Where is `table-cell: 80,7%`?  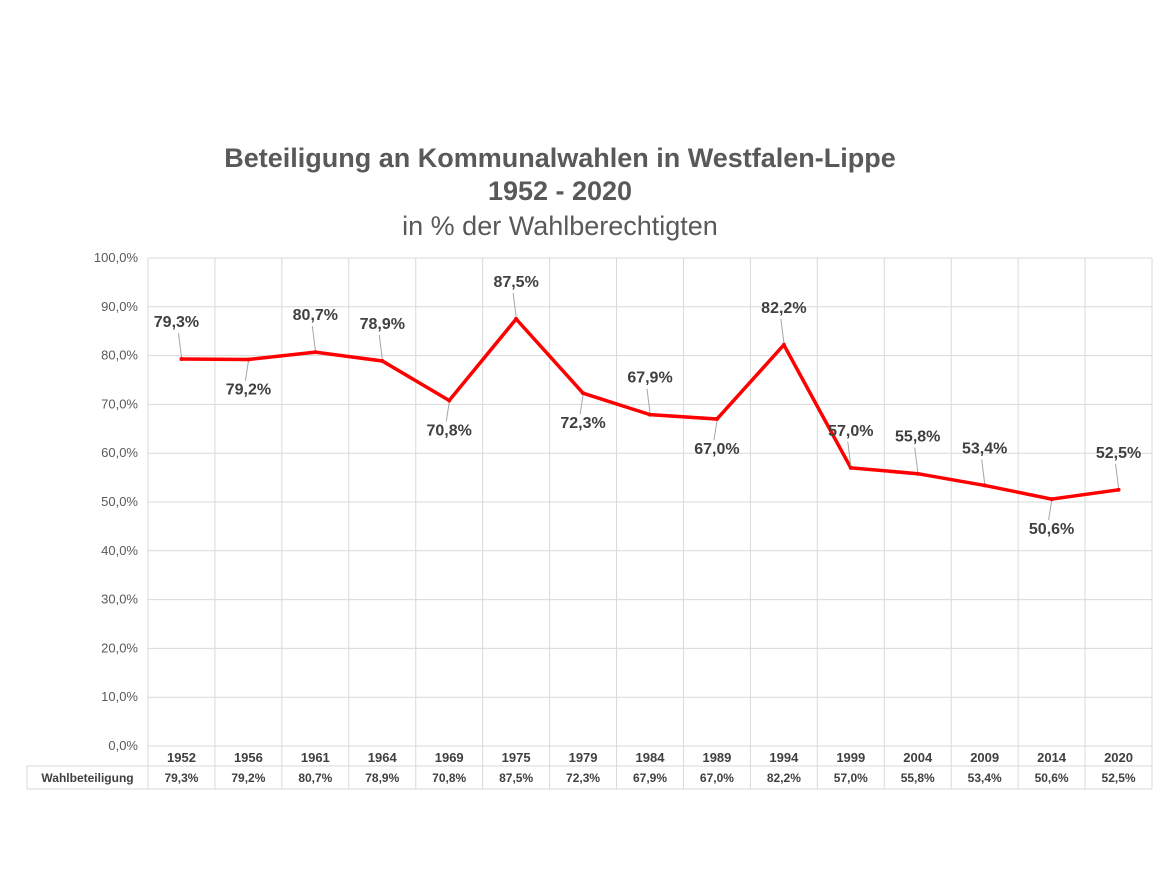
table-cell: 80,7% is located at coordinates (315, 778).